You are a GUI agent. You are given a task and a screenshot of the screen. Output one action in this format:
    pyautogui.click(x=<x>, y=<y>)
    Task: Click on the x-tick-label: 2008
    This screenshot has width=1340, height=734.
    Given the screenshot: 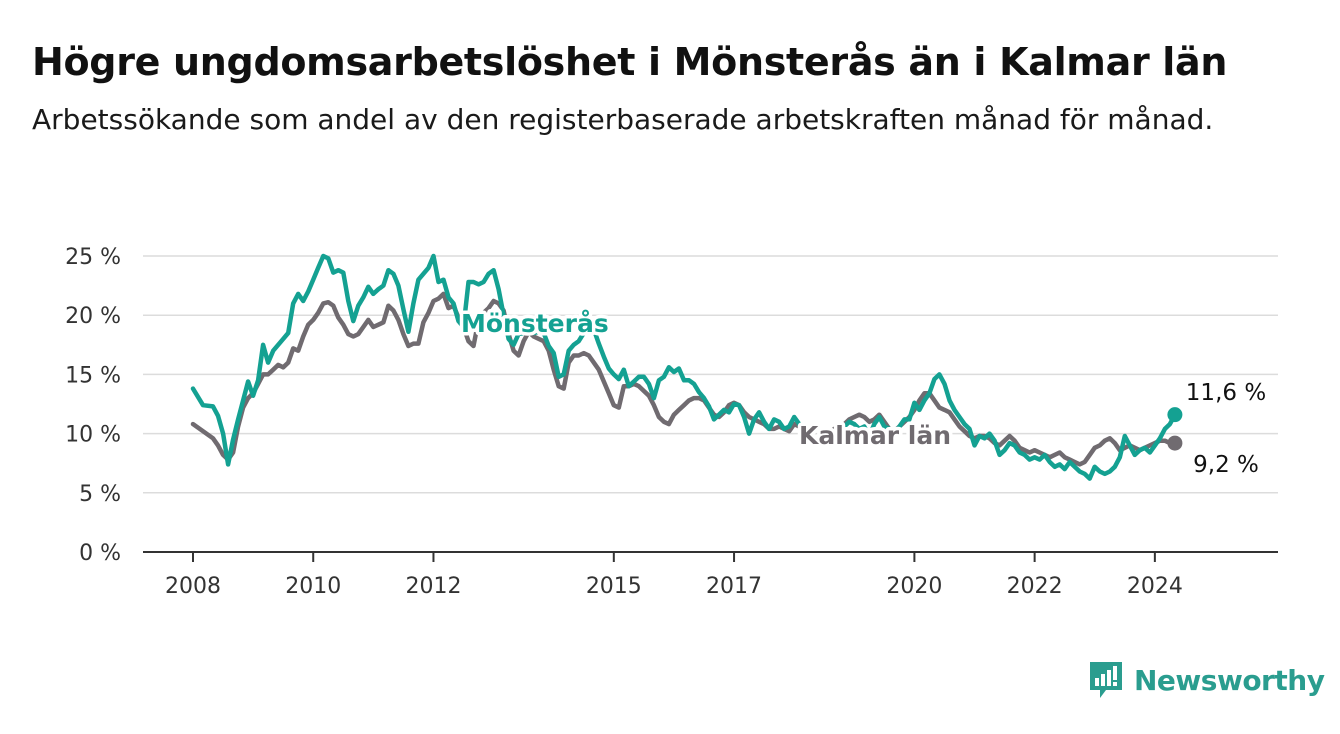 What is the action you would take?
    pyautogui.click(x=193, y=586)
    